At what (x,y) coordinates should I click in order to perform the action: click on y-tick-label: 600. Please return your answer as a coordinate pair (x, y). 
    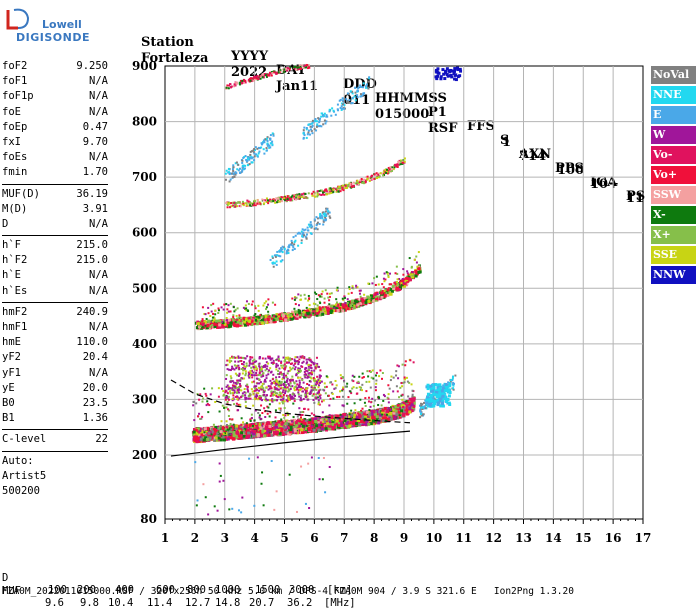
    Looking at the image, I should click on (144, 233).